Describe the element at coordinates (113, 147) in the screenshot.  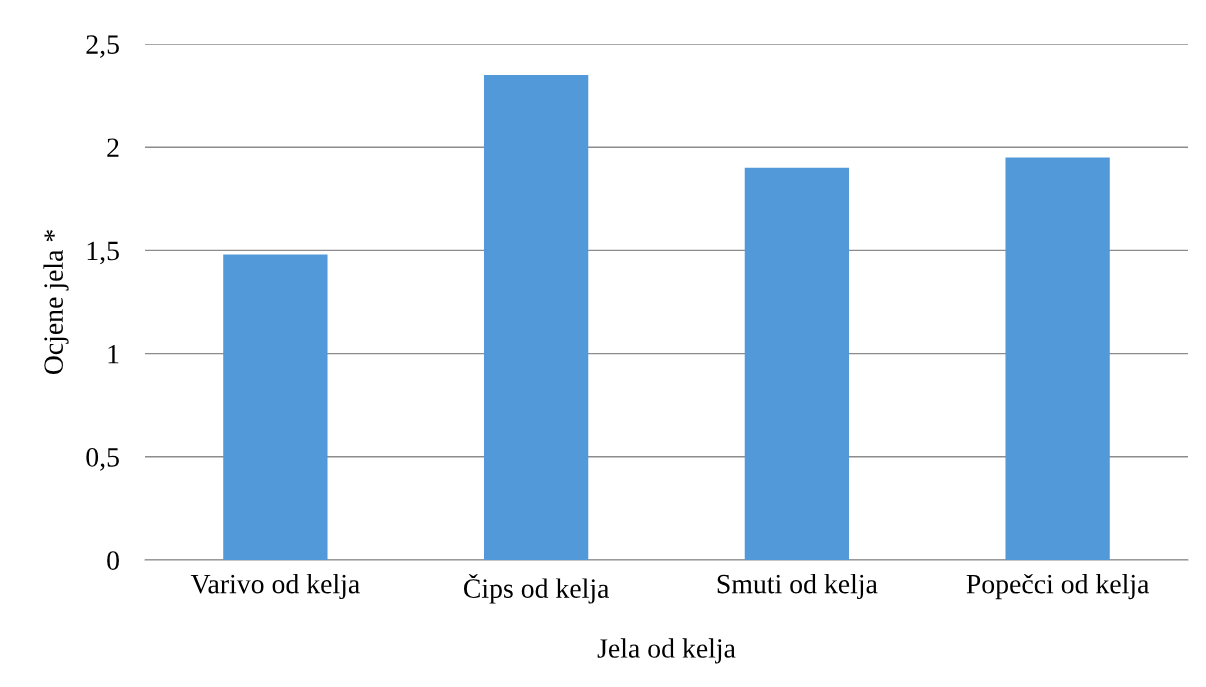
I see `y-tick-label: 2` at that location.